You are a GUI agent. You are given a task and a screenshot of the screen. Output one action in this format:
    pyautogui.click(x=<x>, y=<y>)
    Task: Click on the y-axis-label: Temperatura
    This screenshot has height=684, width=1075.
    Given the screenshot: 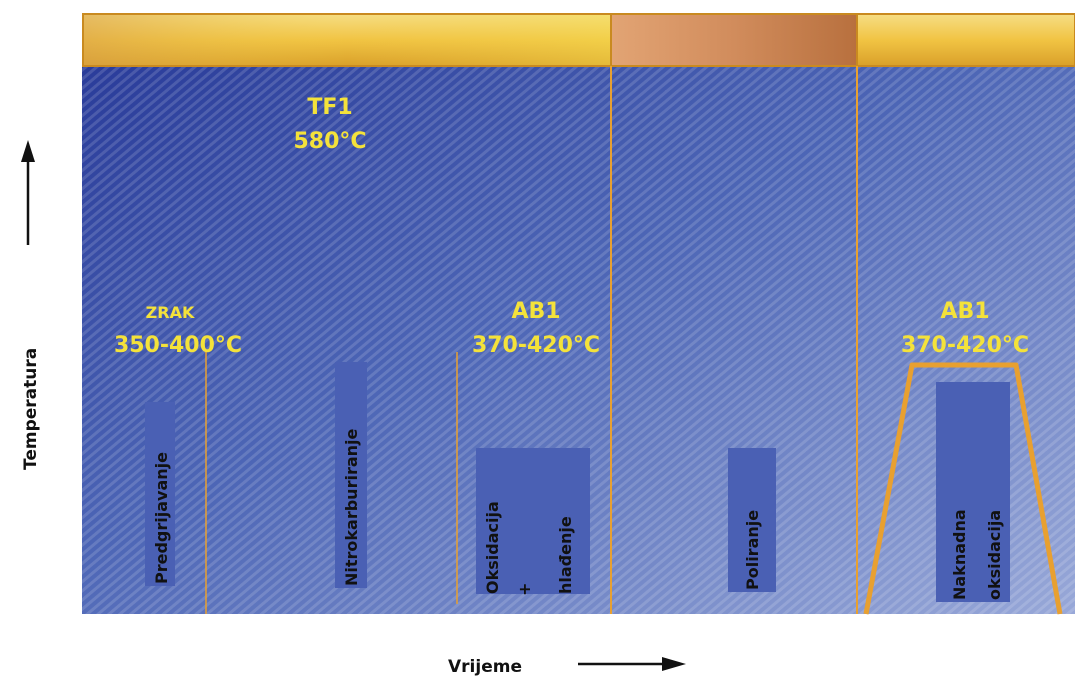 What is the action you would take?
    pyautogui.click(x=31, y=409)
    